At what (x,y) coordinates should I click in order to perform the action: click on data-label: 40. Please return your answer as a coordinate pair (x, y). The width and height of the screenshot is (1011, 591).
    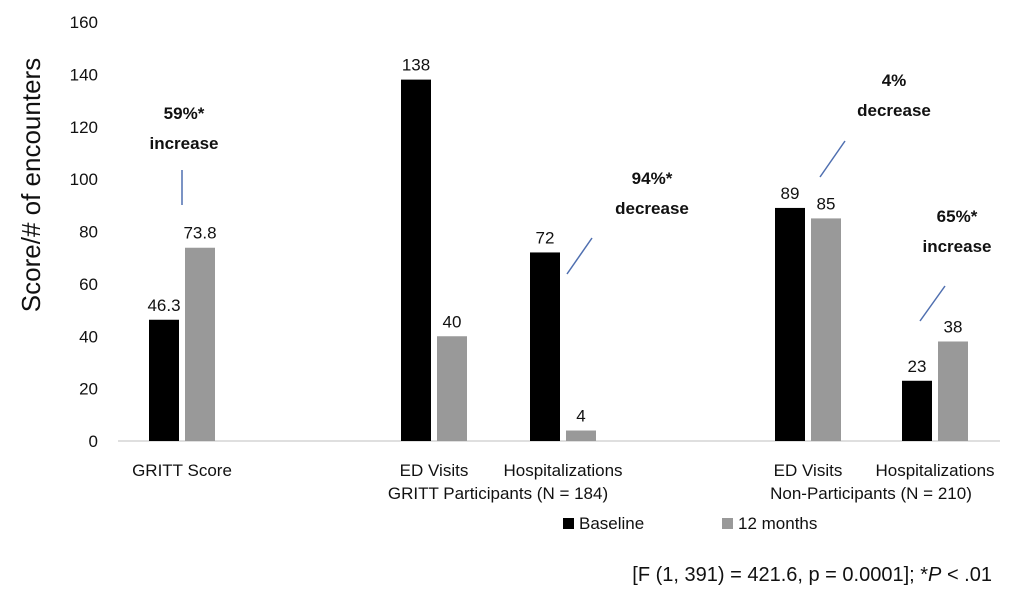
    Looking at the image, I should click on (452, 321).